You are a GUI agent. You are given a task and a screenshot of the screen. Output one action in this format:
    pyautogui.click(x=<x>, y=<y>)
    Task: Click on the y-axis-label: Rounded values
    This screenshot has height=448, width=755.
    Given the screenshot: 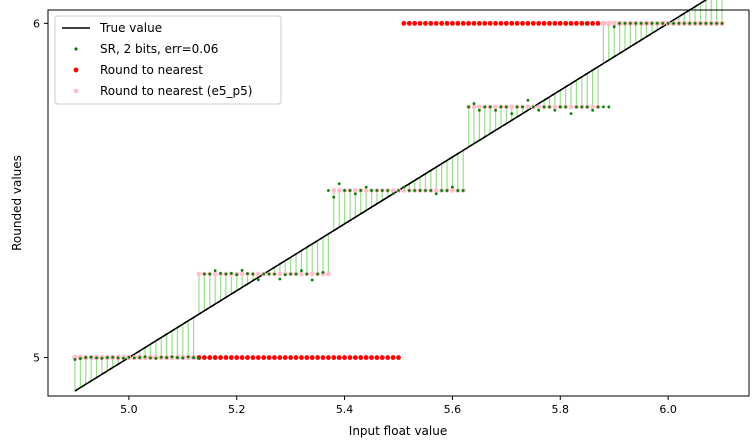 What is the action you would take?
    pyautogui.click(x=17, y=203)
    